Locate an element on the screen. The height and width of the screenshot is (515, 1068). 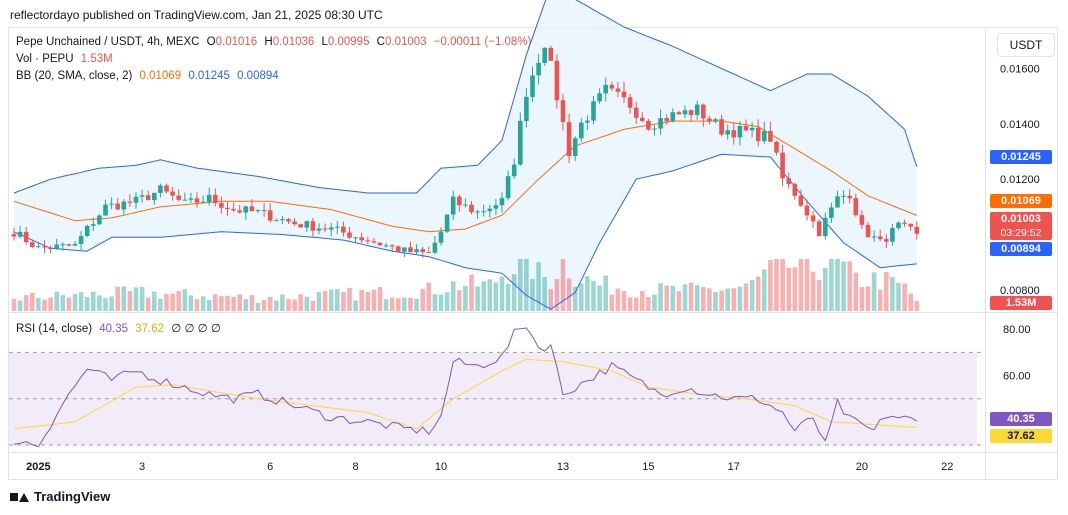
time-tick-label: 22 is located at coordinates (947, 467).